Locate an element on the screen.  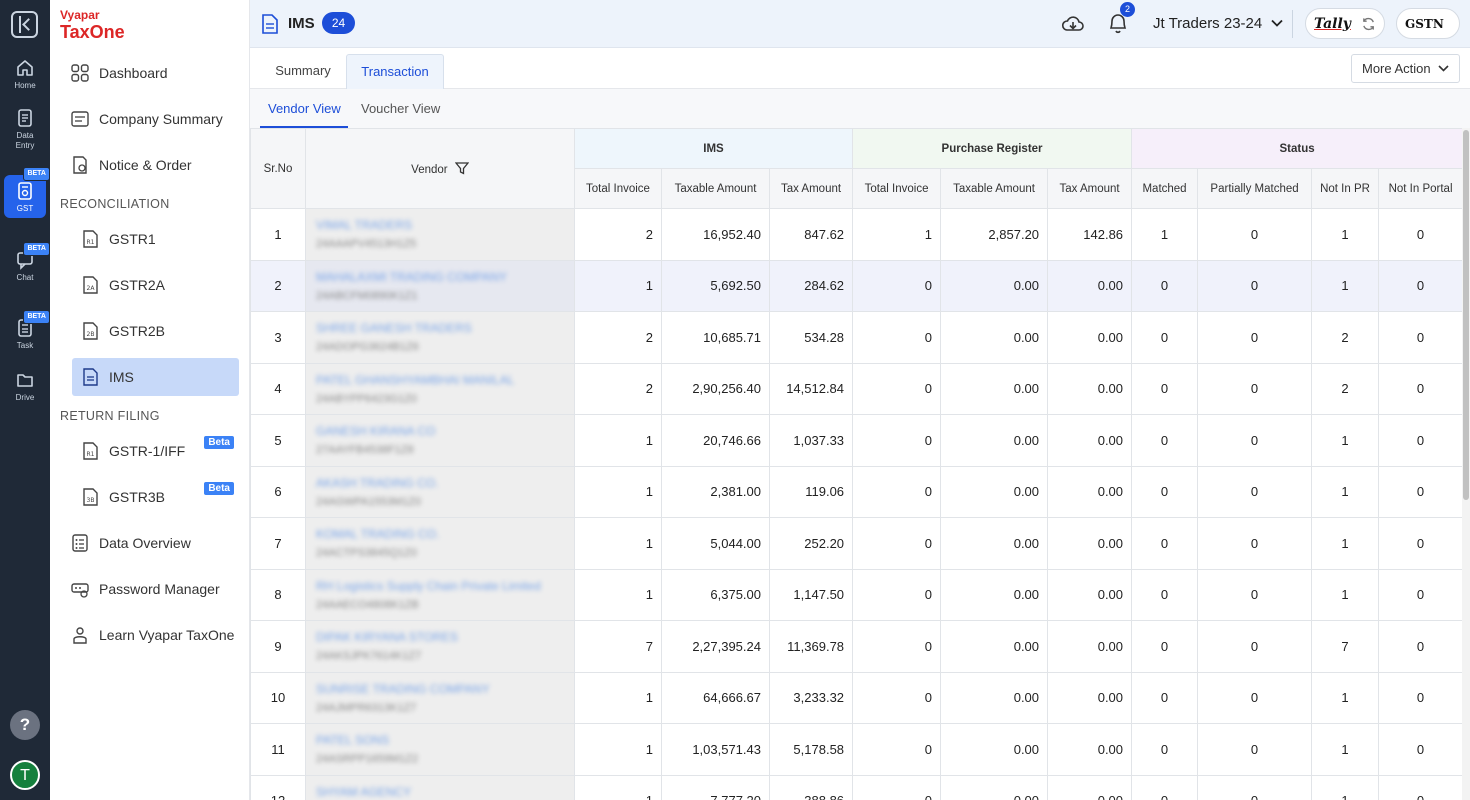
rail-item-gst: BETA GST is located at coordinates (27, 192).